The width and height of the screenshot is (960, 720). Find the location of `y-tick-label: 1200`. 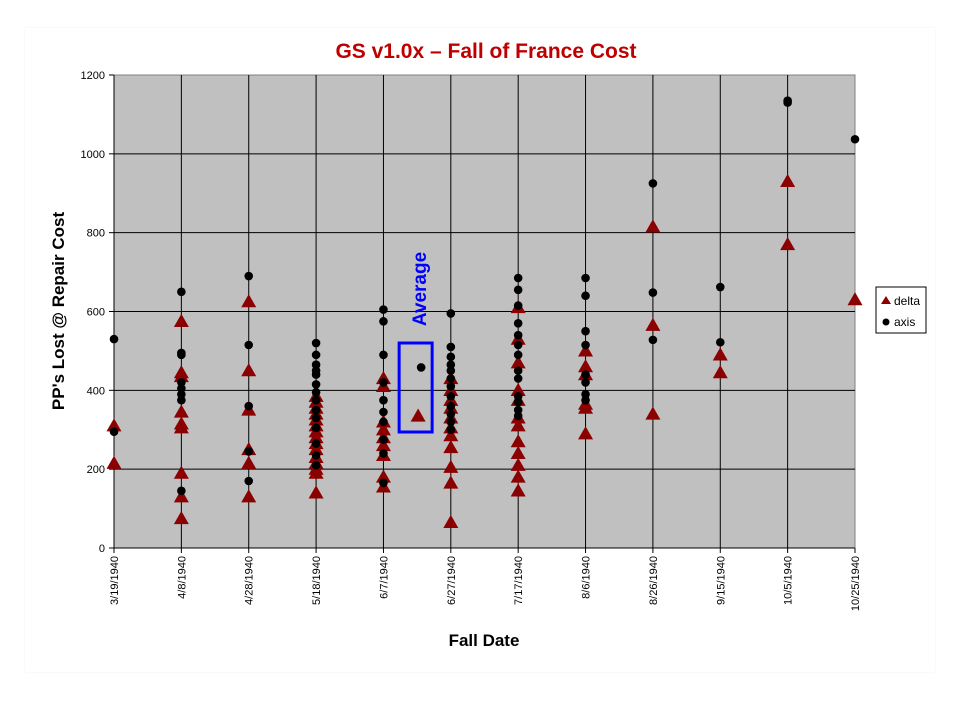

y-tick-label: 1200 is located at coordinates (93, 76).